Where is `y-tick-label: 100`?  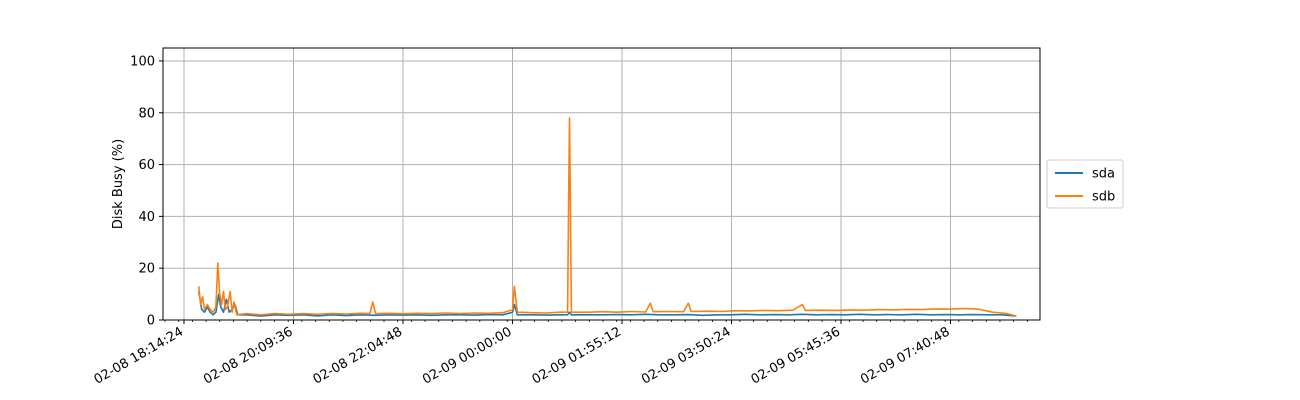
y-tick-label: 100 is located at coordinates (142, 61).